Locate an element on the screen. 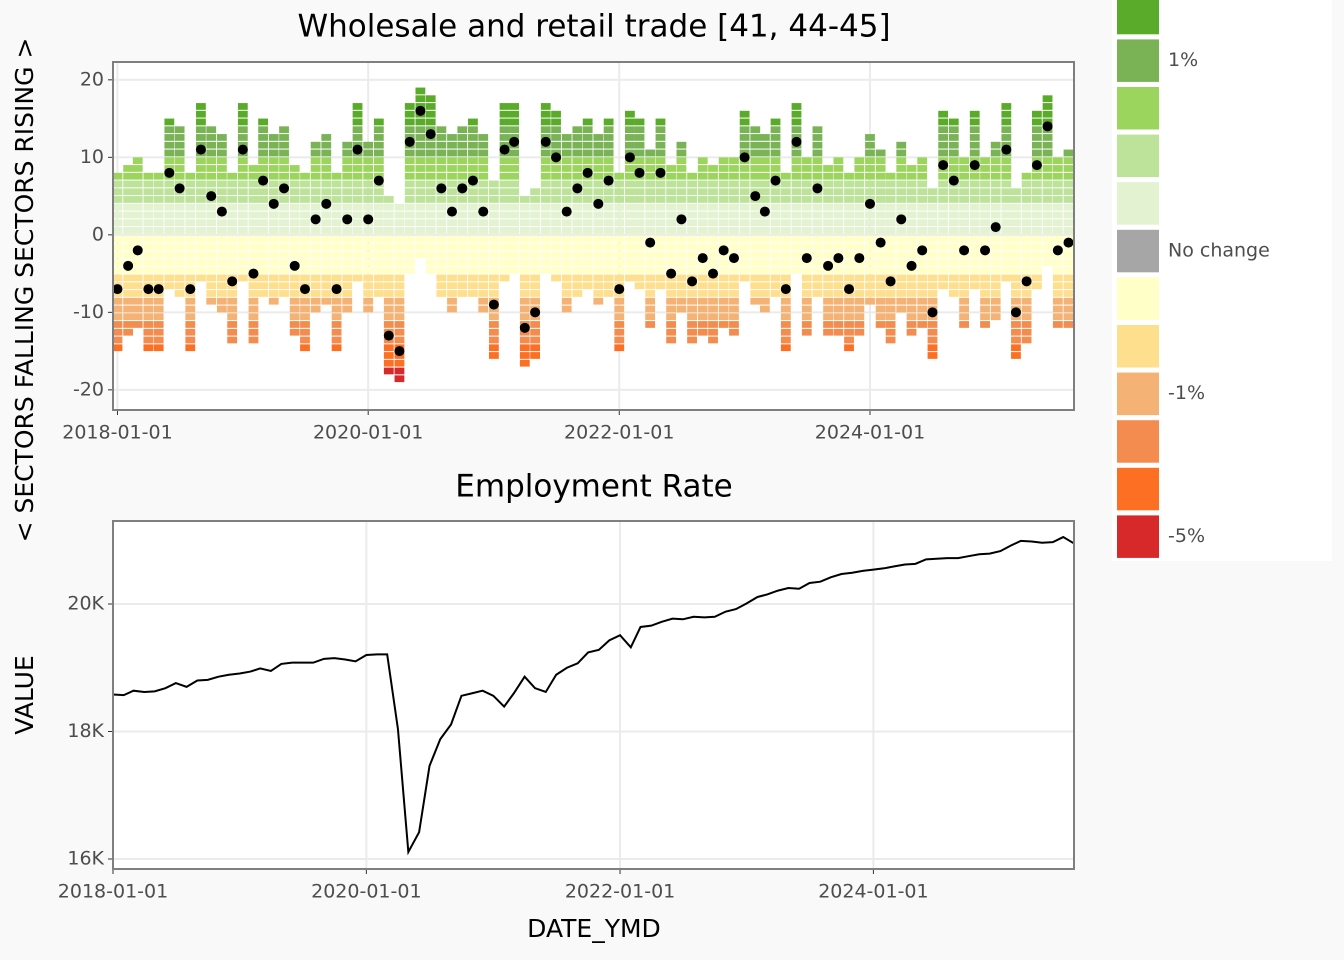 The image size is (1344, 960). legend-label: 1% is located at coordinates (1183, 60).